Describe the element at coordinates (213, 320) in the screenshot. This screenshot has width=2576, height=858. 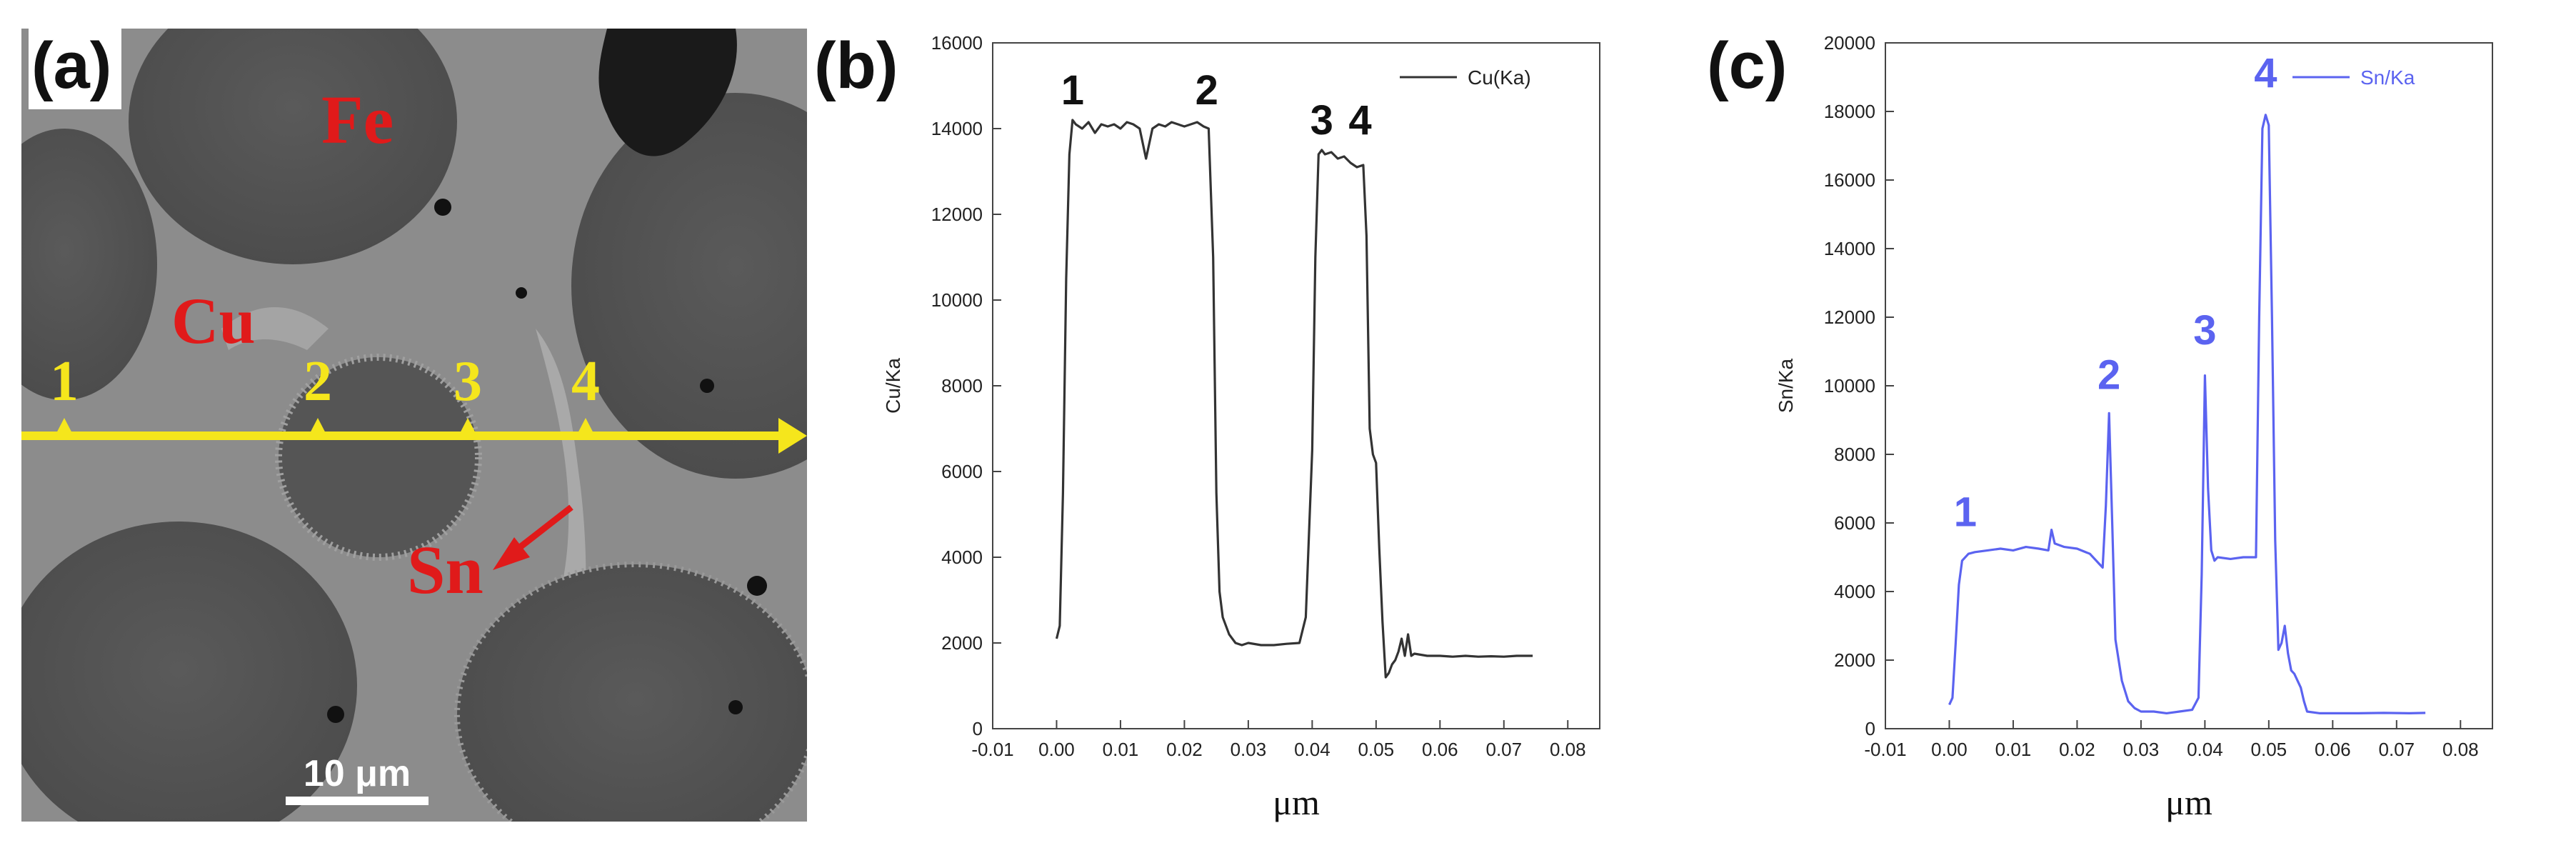
I see `cu-label: Cu` at that location.